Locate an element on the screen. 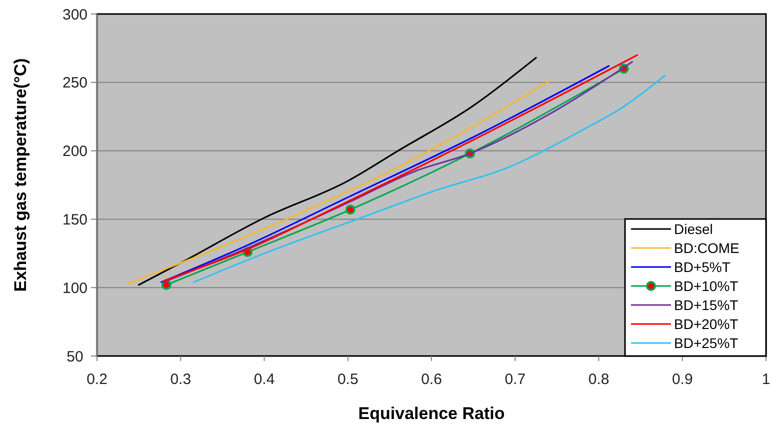 This screenshot has width=776, height=433. y-tick-label: 200 is located at coordinates (75, 151).